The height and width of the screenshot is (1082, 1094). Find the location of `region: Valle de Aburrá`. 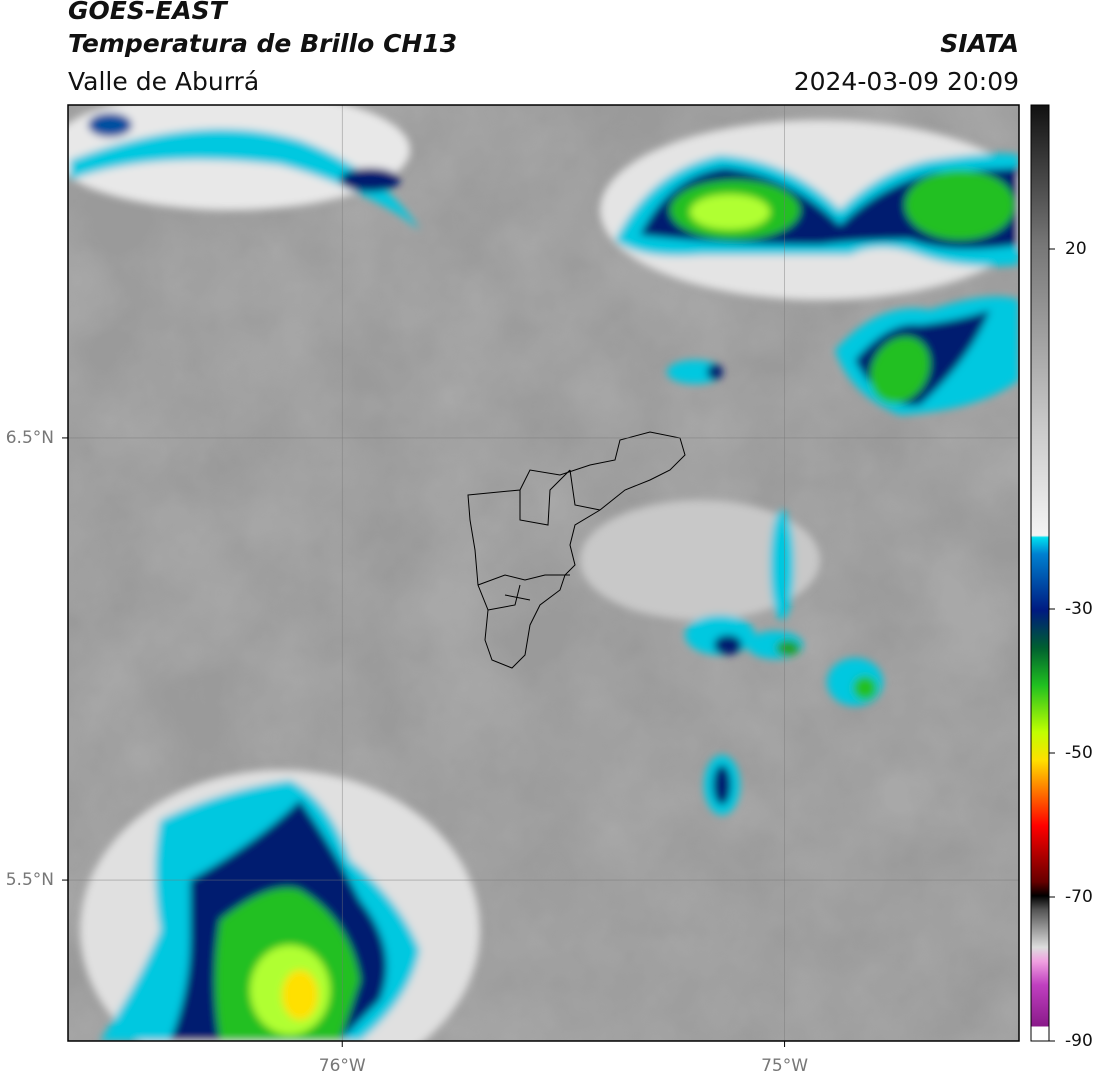

region: Valle de Aburrá is located at coordinates (163, 81).